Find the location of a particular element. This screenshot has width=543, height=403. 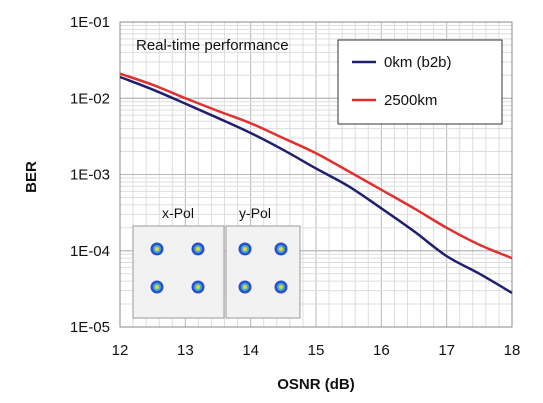

x-tick-label: 14 is located at coordinates (250, 350).